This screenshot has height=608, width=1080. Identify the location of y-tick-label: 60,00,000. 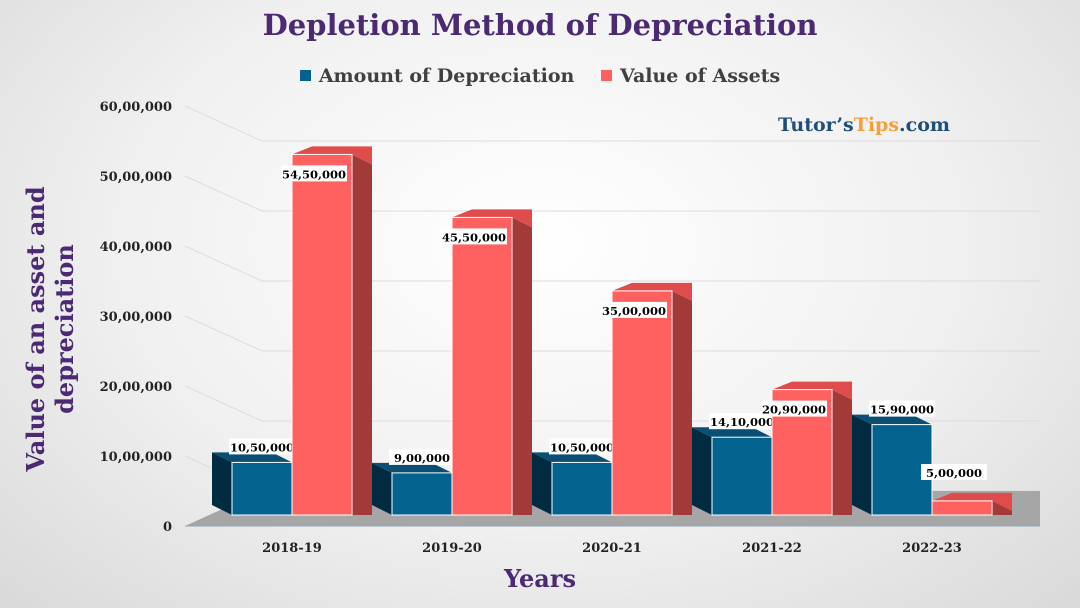
(136, 107).